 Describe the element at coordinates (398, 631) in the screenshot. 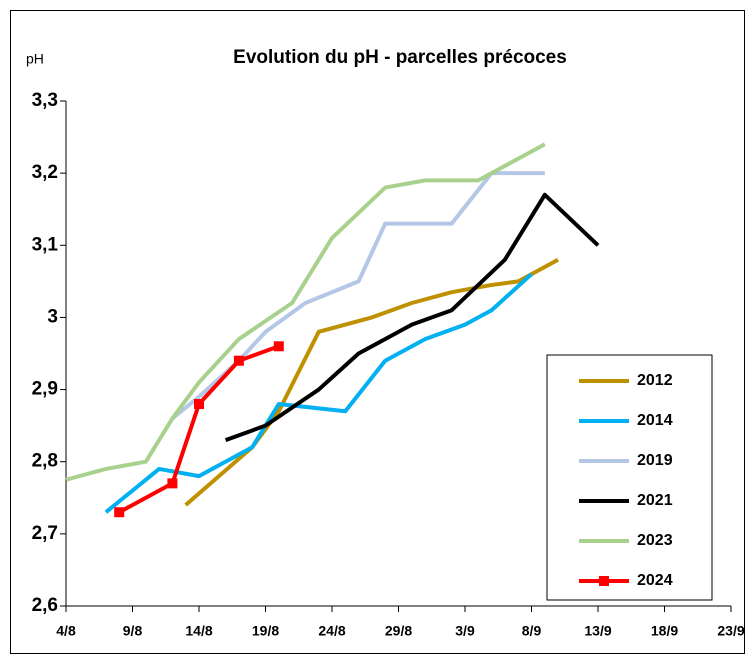

I see `x-tick-label: 29/8` at that location.